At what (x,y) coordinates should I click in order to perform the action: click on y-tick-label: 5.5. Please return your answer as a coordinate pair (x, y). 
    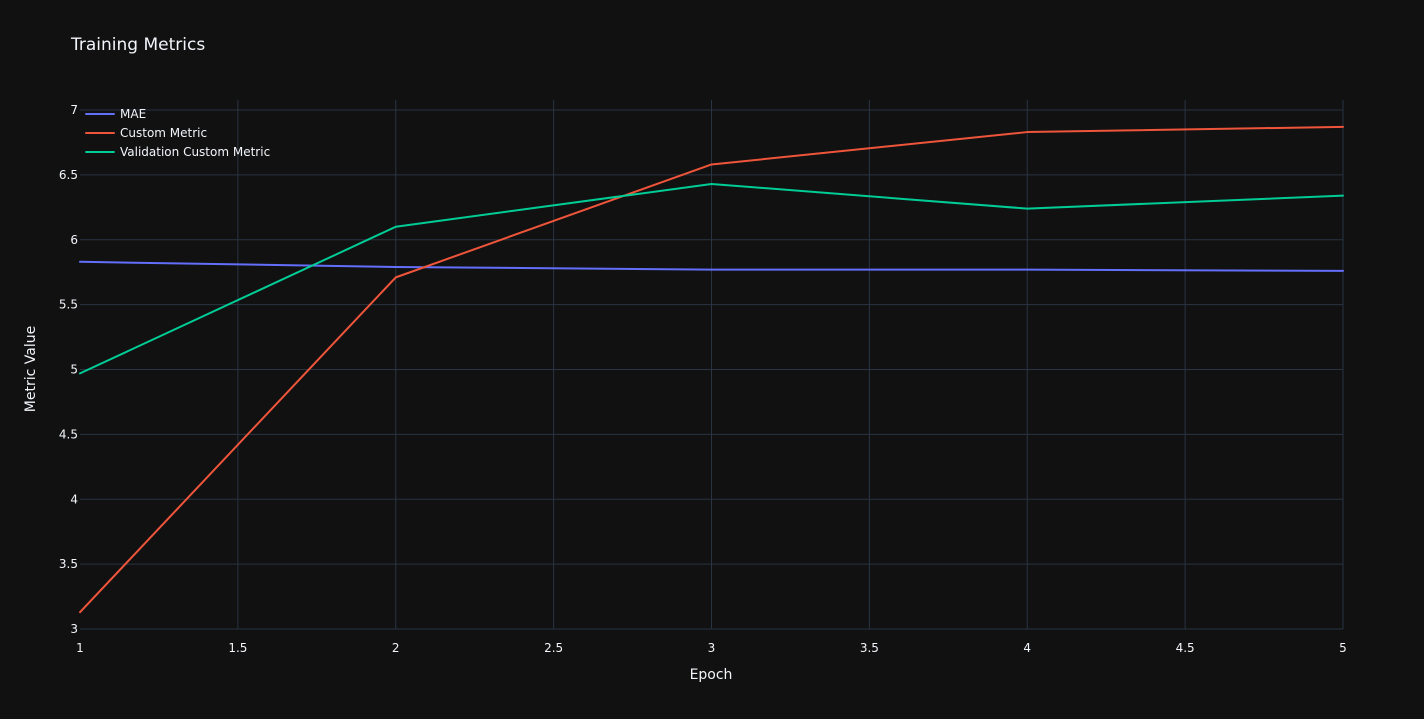
    Looking at the image, I should click on (68, 305).